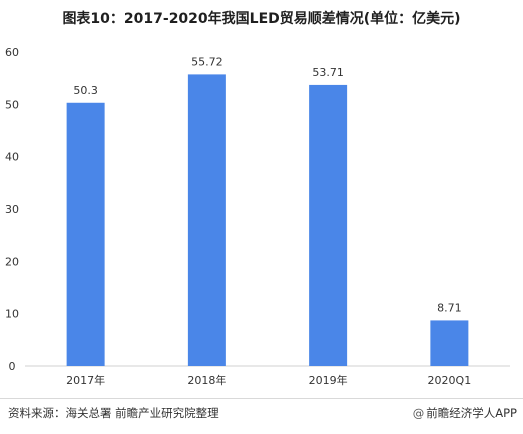  I want to click on y-tick-label: 40, so click(12, 157).